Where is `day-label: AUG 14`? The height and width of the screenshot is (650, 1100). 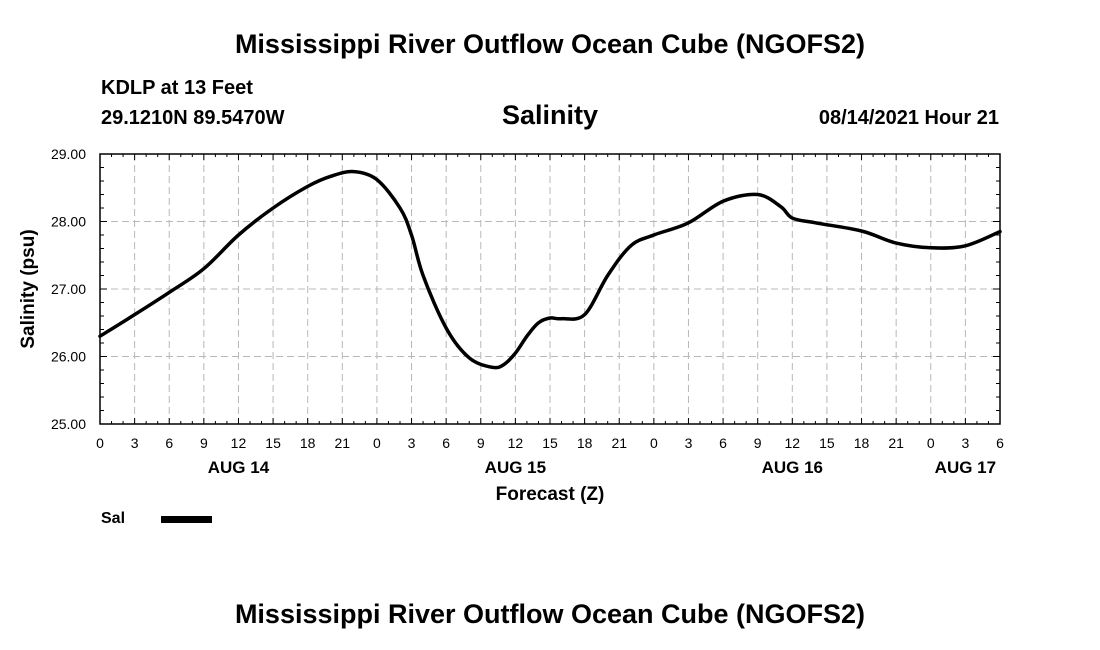
day-label: AUG 14 is located at coordinates (239, 467).